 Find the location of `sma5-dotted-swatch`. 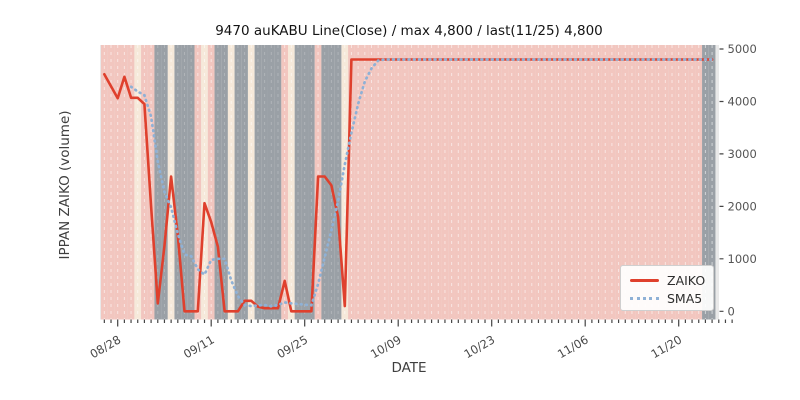

sma5-dotted-swatch is located at coordinates (644, 298).